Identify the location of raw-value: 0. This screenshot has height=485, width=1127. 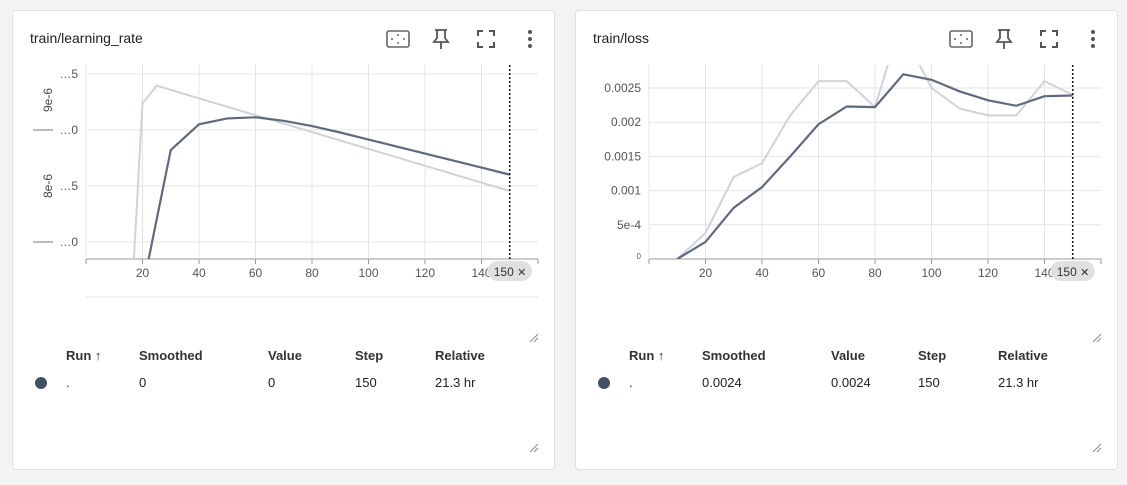
(272, 382).